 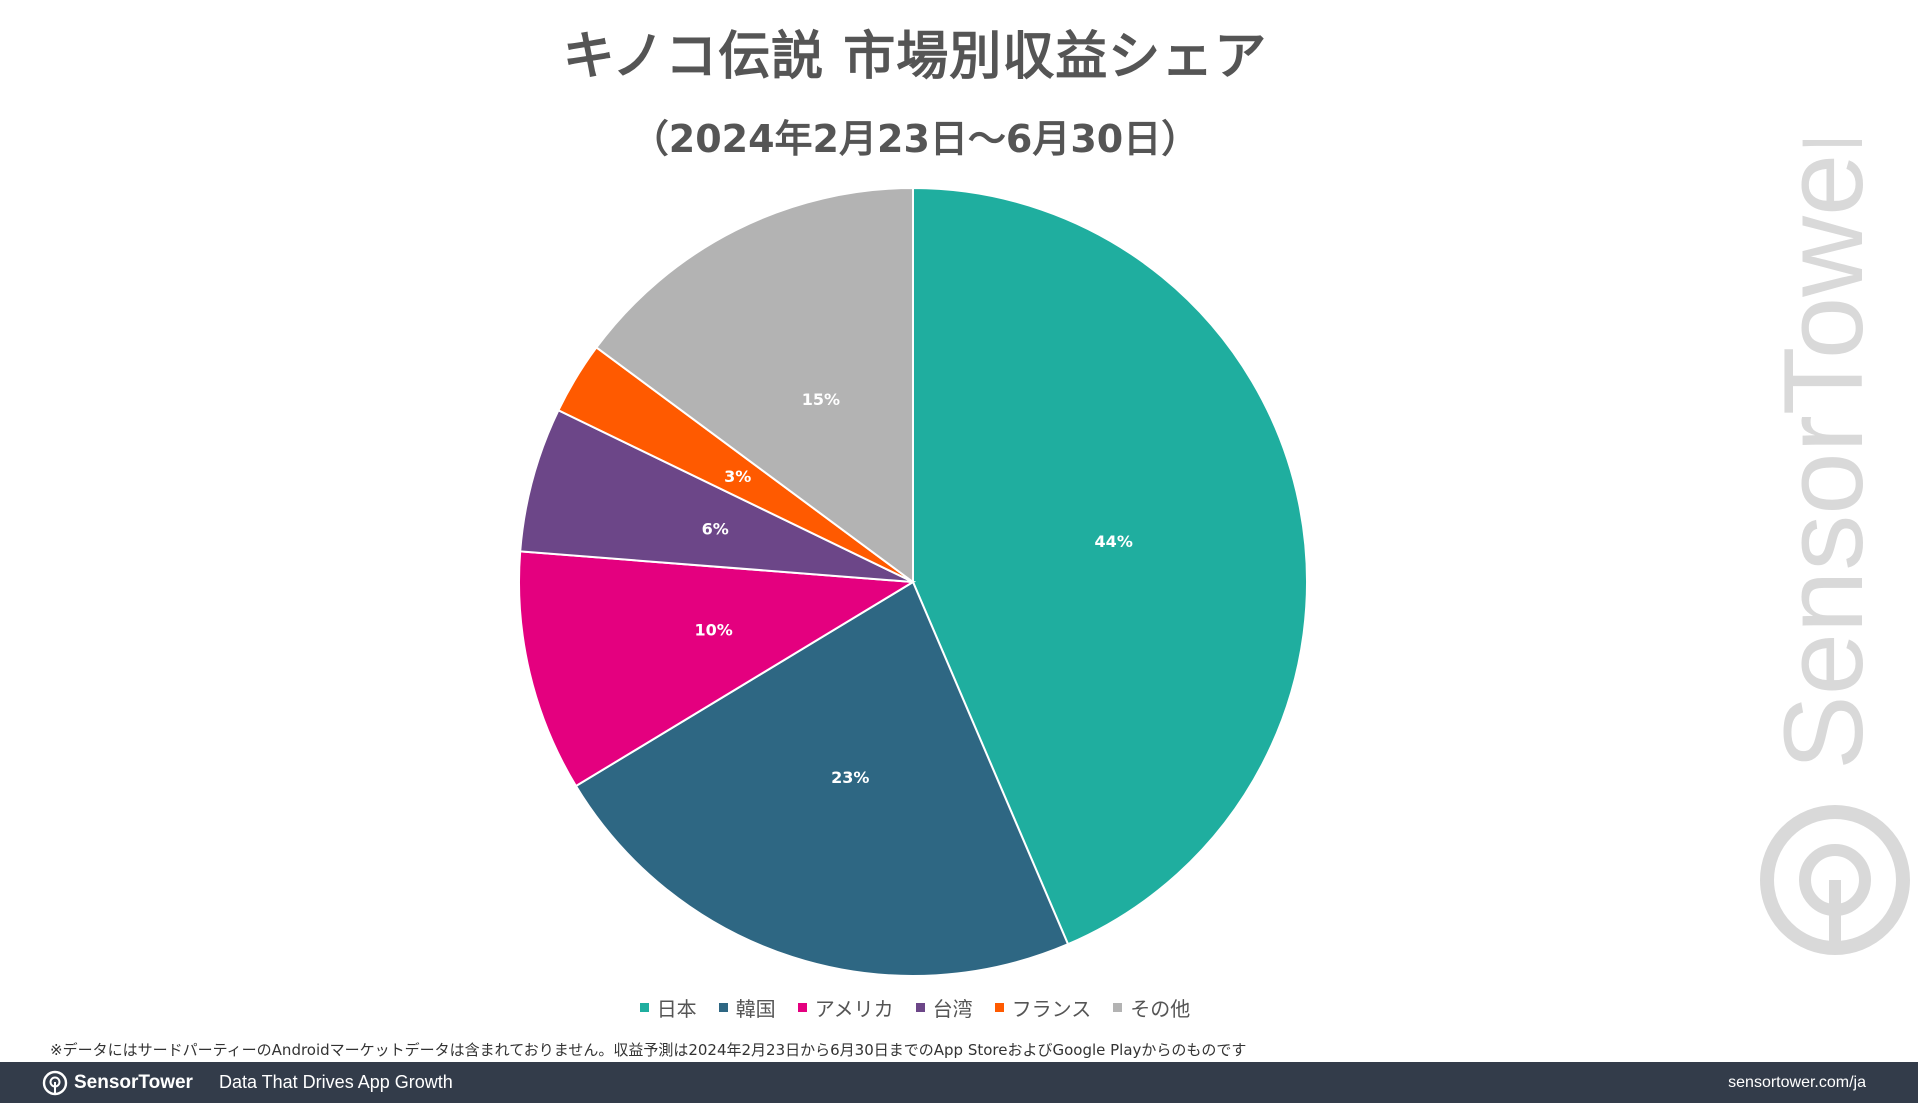 What do you see at coordinates (1114, 541) in the screenshot?
I see `slice-label-0: 44%` at bounding box center [1114, 541].